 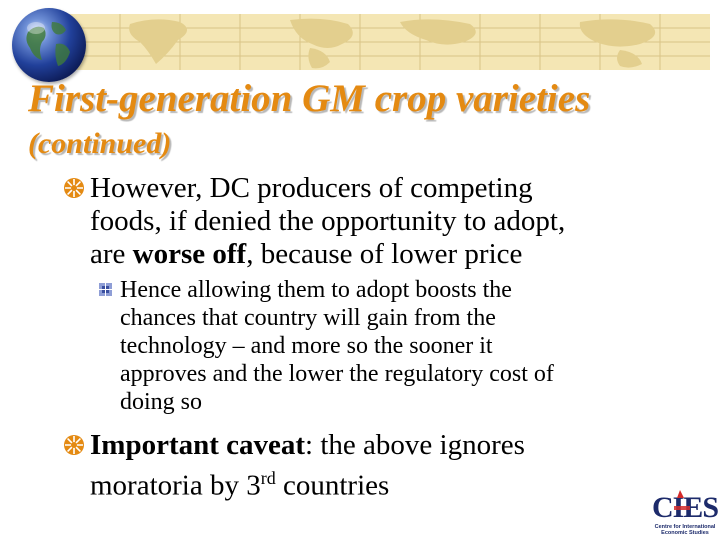 I want to click on slide-title: First-generation GM crop varieties, so click(x=309, y=98).